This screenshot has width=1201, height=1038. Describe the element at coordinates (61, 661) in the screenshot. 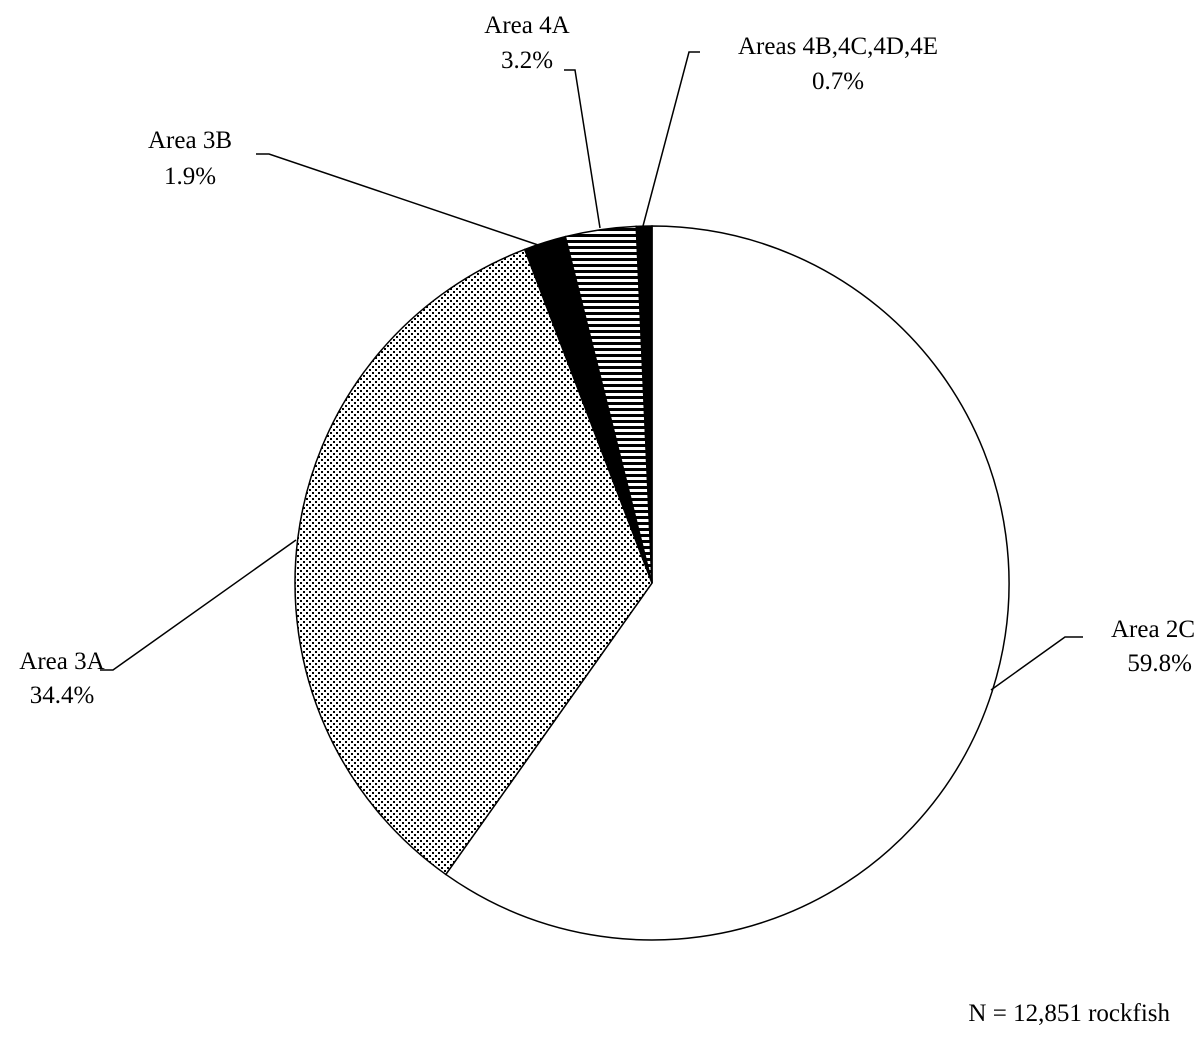

I see `slice-label-area-3a: Area 3A` at that location.